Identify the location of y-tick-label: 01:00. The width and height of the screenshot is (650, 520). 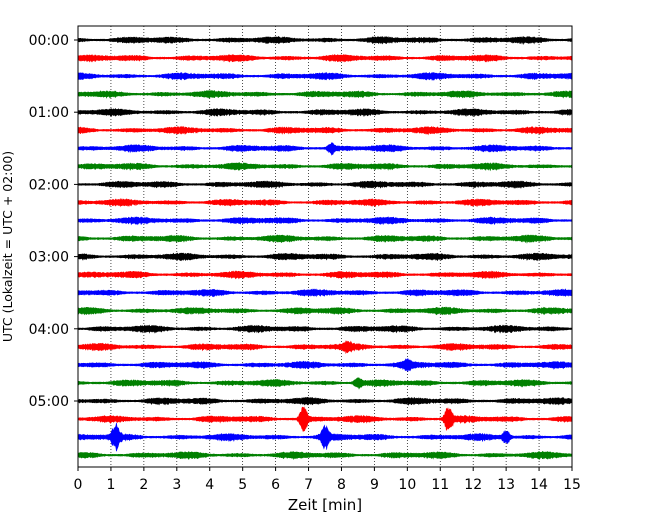
(49, 113).